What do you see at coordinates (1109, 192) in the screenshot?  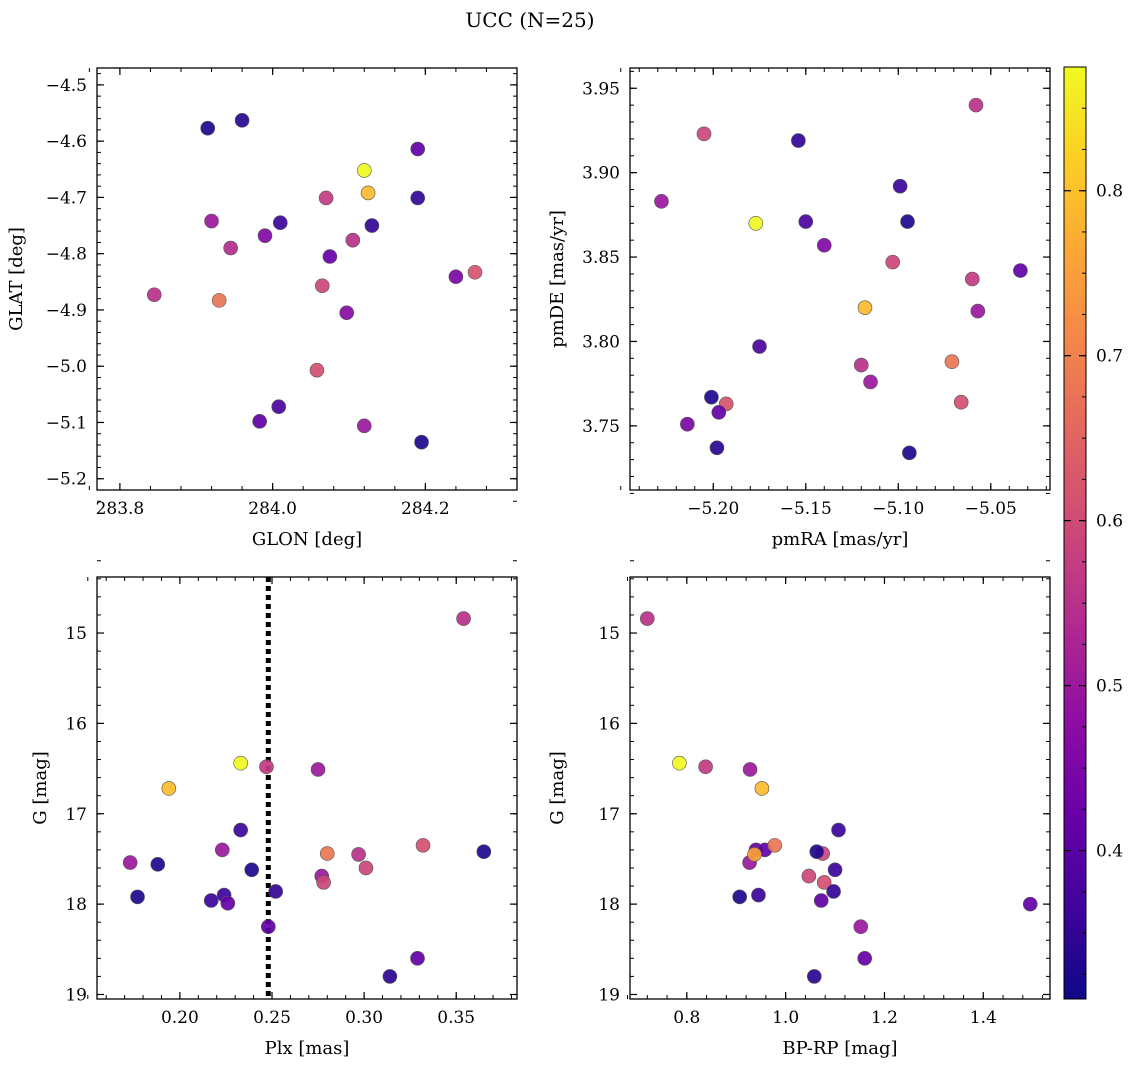 I see `colorbar-tick-label: 0.8` at bounding box center [1109, 192].